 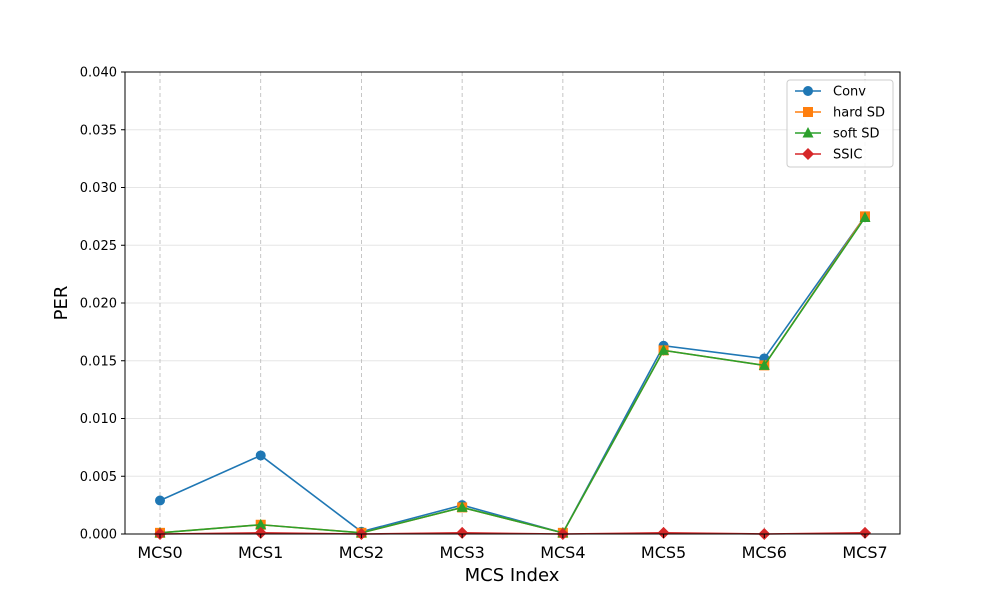 What do you see at coordinates (159, 552) in the screenshot?
I see `x-tick-label: MCS0` at bounding box center [159, 552].